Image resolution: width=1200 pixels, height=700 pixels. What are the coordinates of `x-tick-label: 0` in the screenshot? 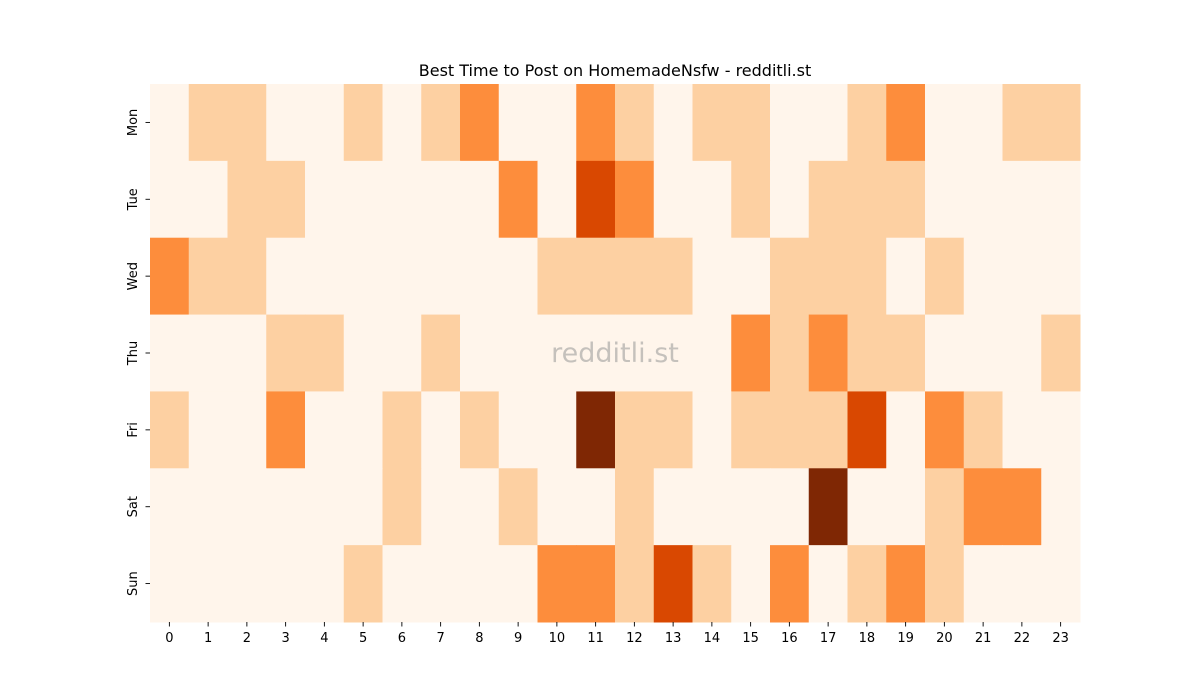 It's located at (169, 638).